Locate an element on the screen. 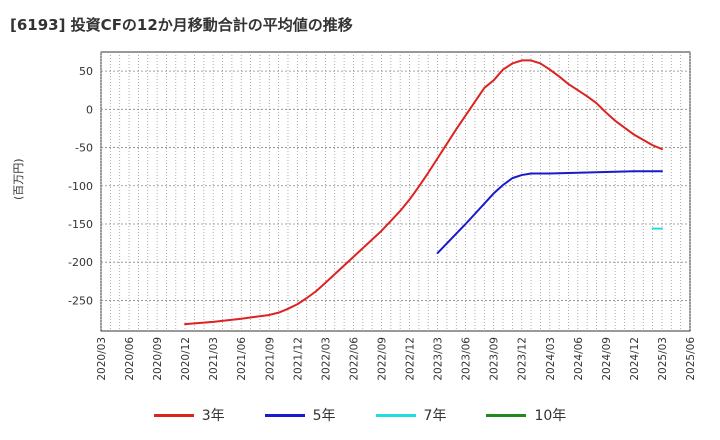  x-tick-label: 2023/06 is located at coordinates (467, 359).